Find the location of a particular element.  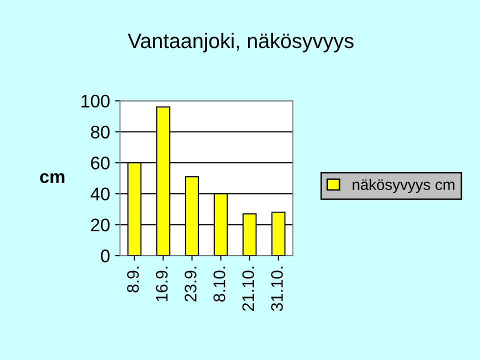

x-tick-label: 21.10. is located at coordinates (248, 288).